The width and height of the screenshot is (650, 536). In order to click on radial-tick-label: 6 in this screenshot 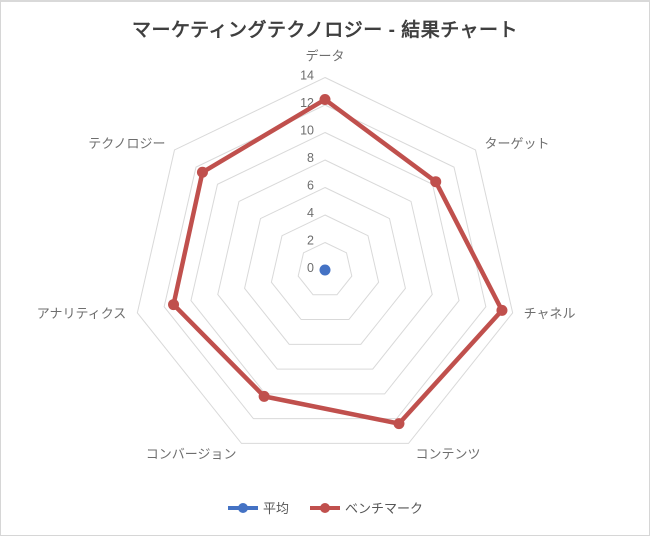, I will do `click(310, 186)`.